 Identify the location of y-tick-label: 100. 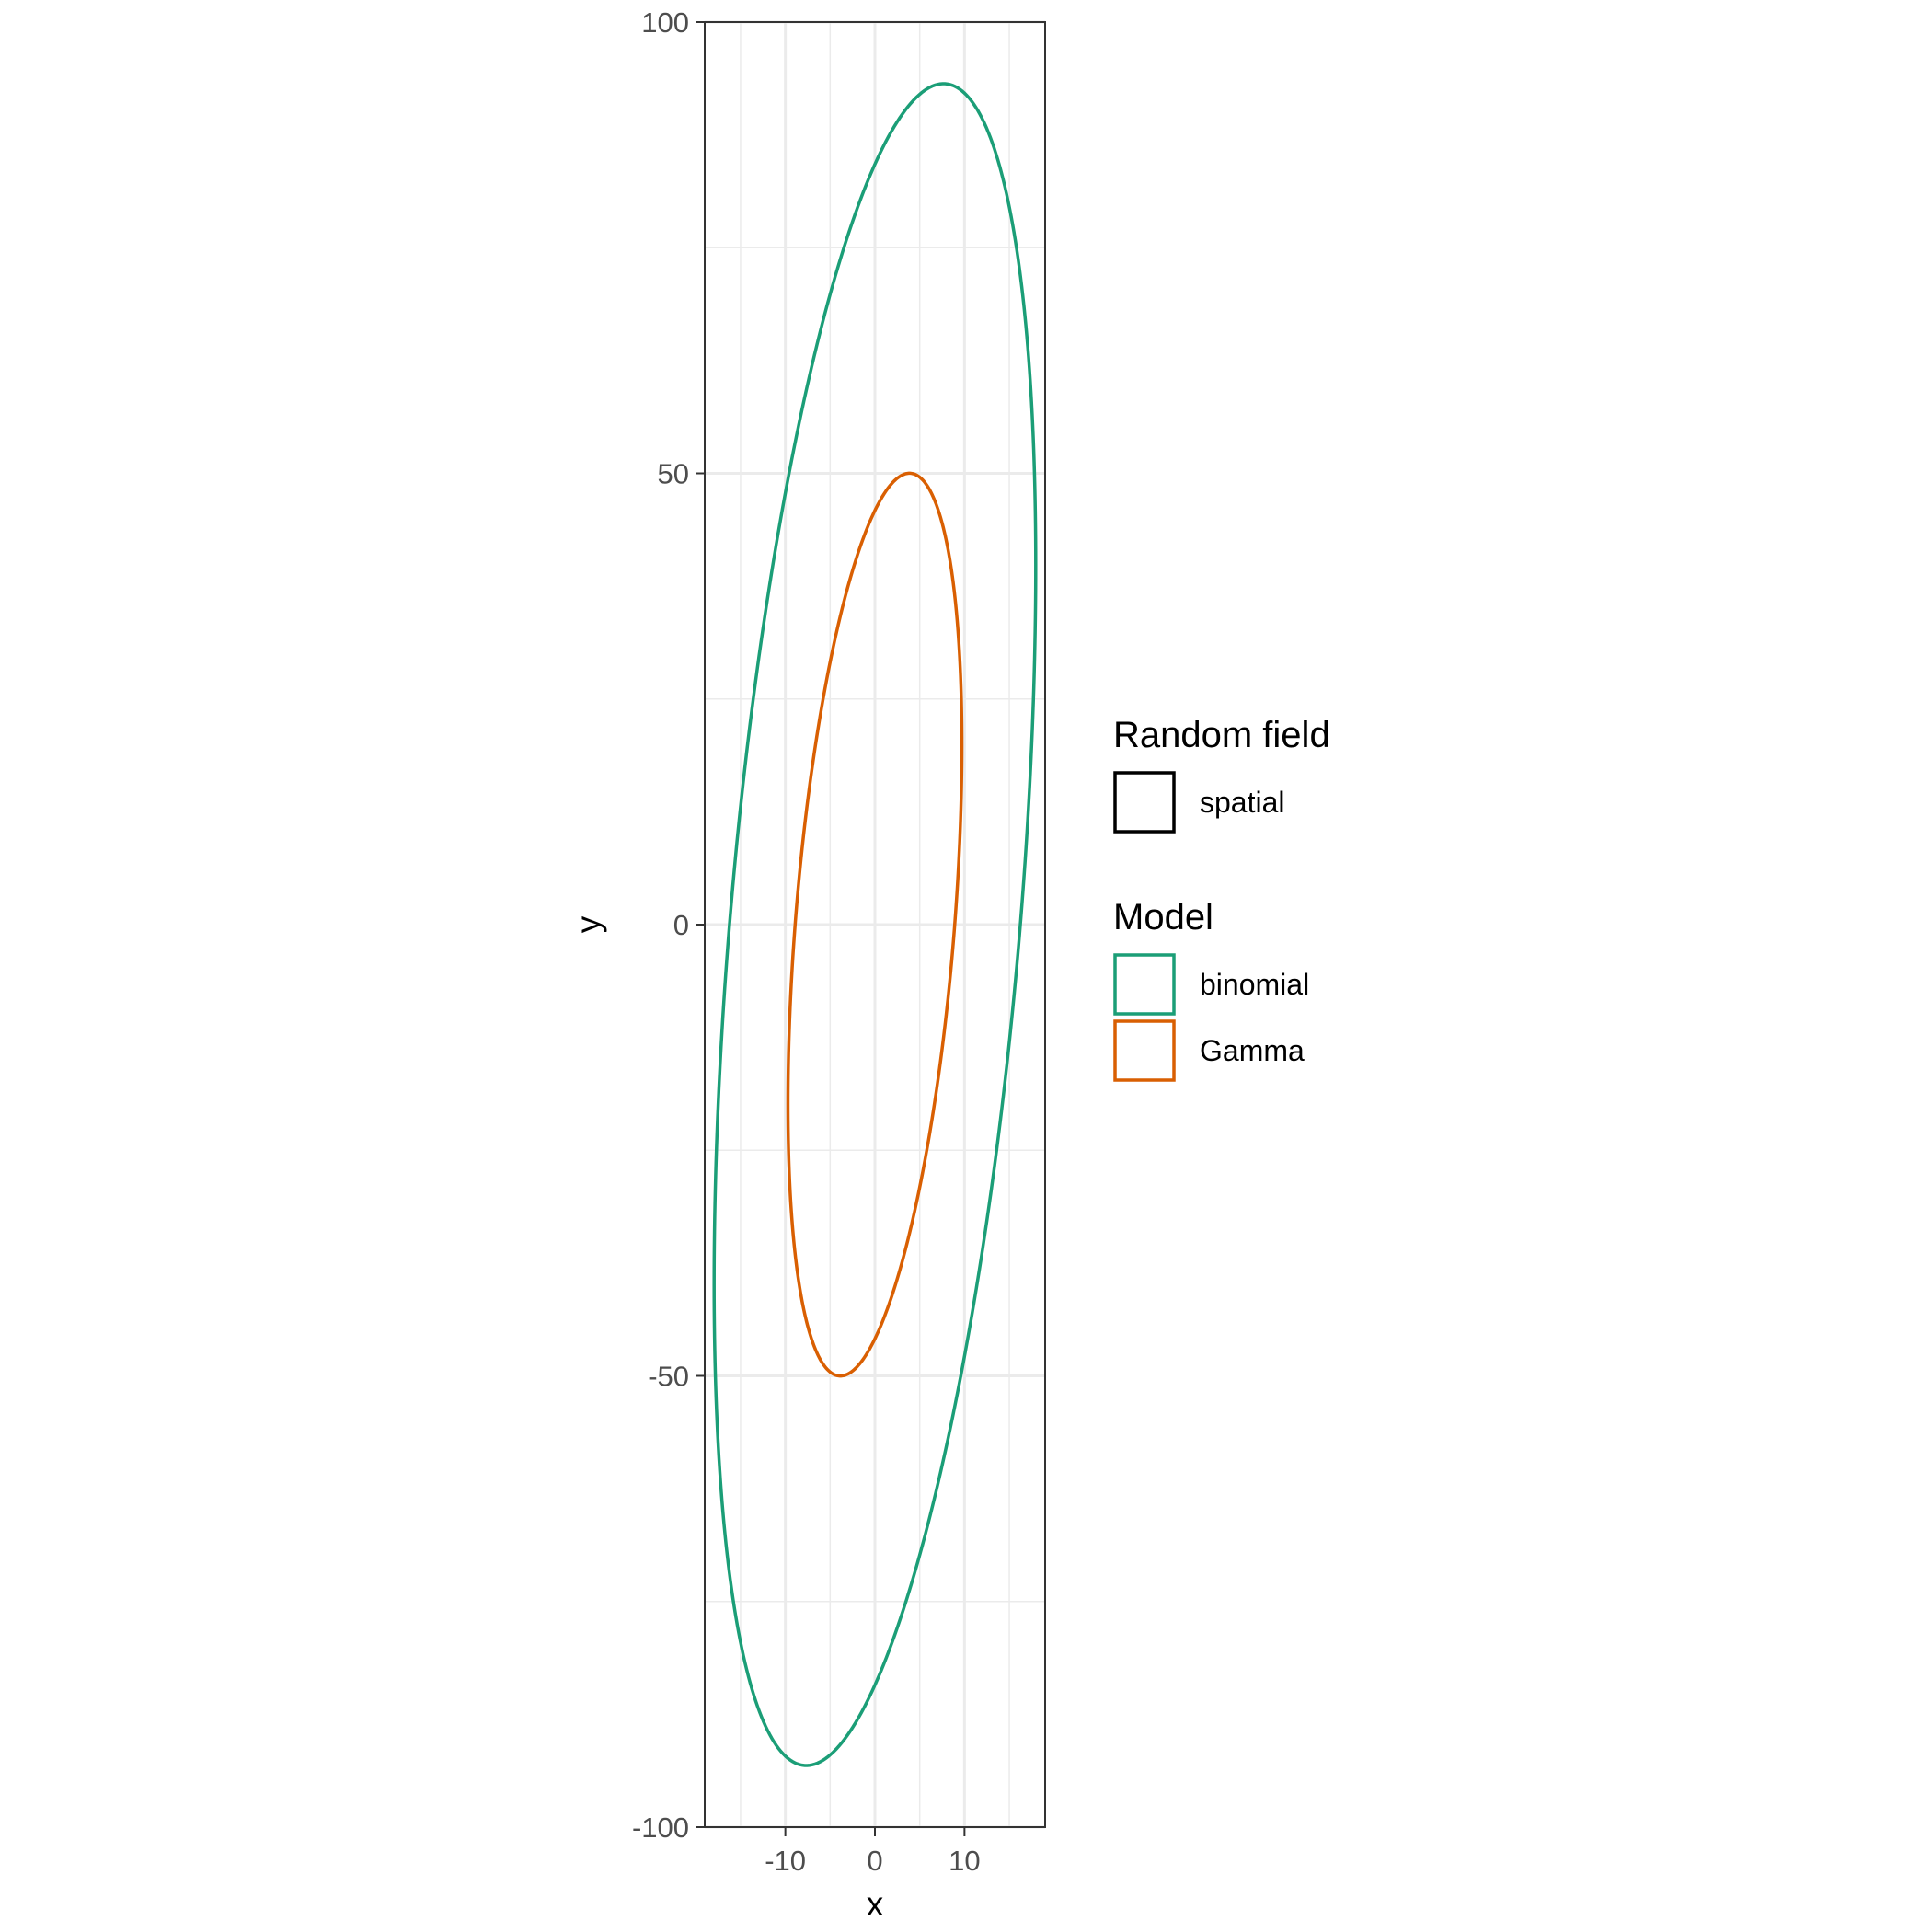
(665, 22).